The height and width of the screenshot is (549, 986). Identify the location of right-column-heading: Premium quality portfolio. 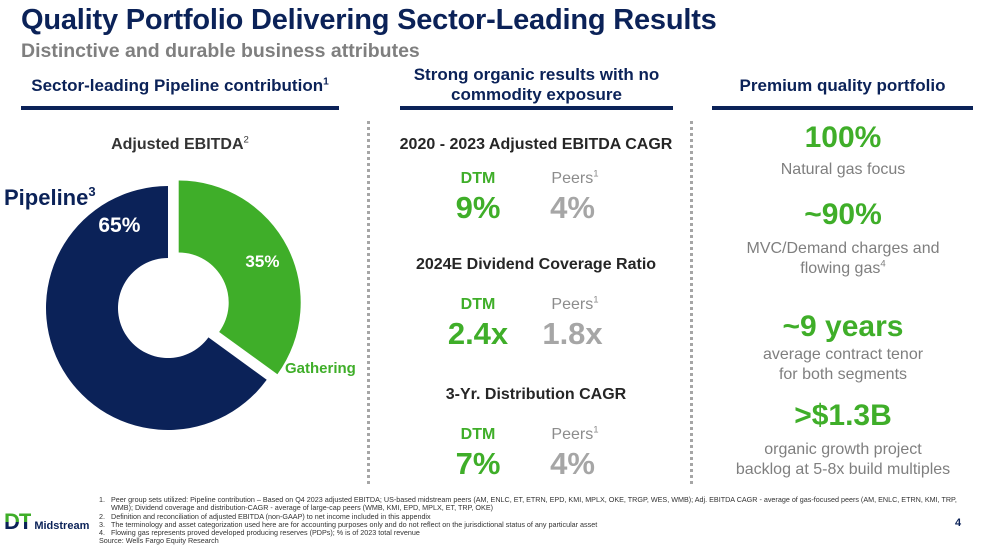
(842, 85).